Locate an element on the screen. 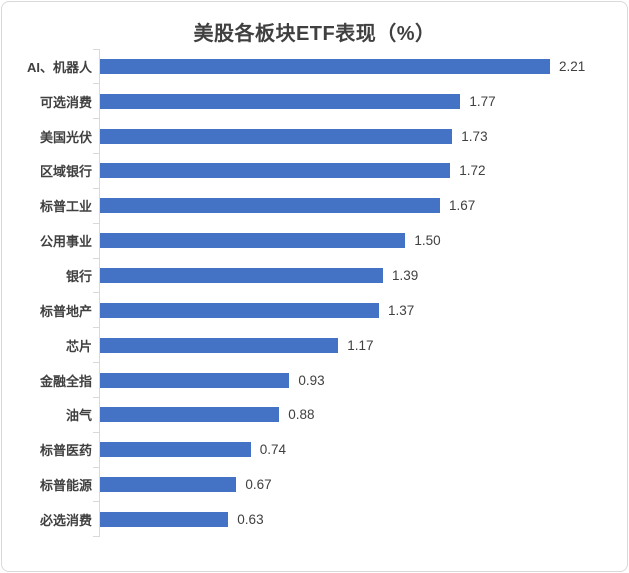  plot-area: 1.72 is located at coordinates (360, 171).